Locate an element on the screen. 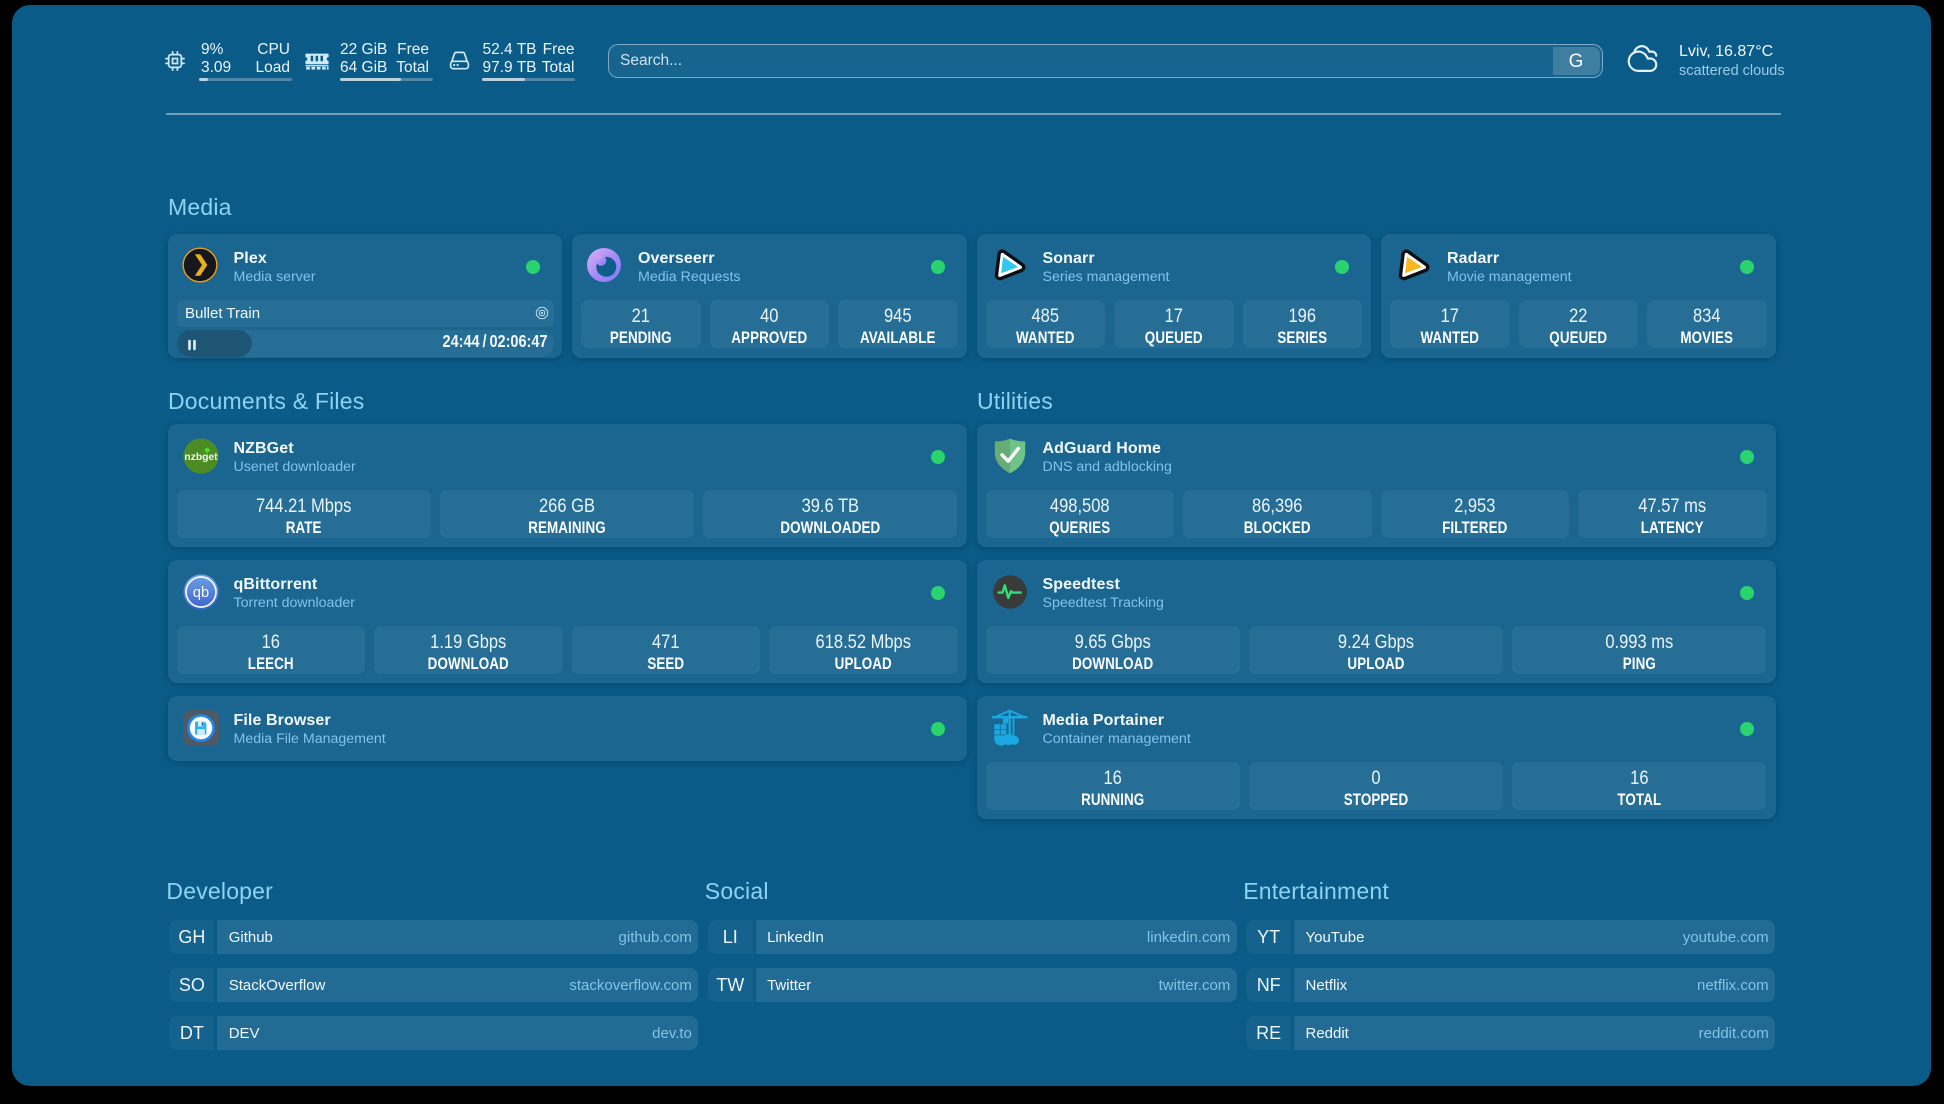 The height and width of the screenshot is (1104, 1944). svg-text: nzbget is located at coordinates (201, 457).